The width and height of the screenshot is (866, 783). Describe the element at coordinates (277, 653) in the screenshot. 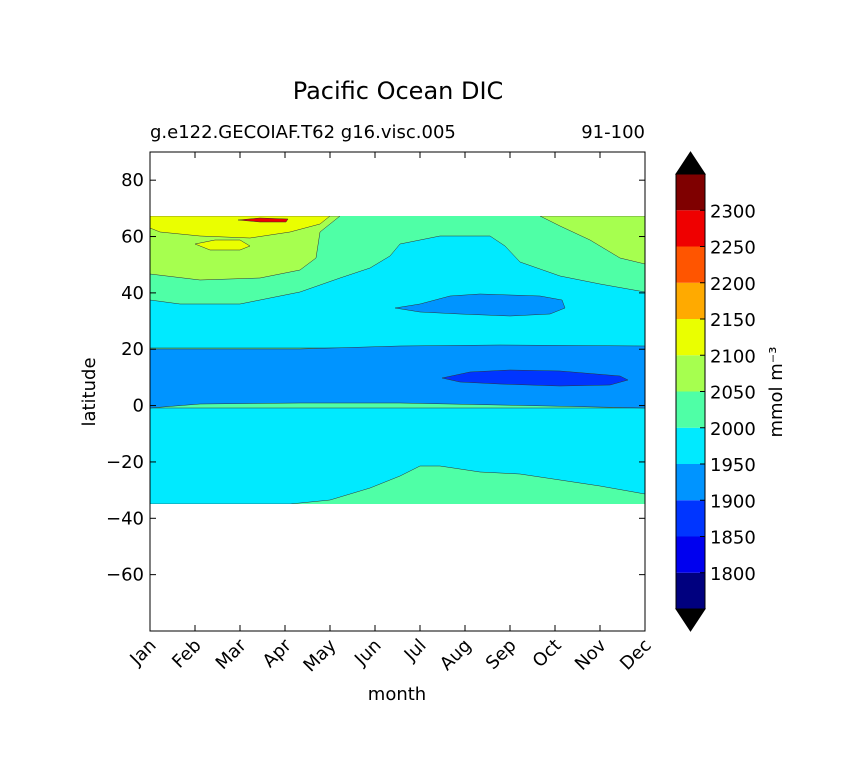

I see `x-tick-label: Apr` at that location.